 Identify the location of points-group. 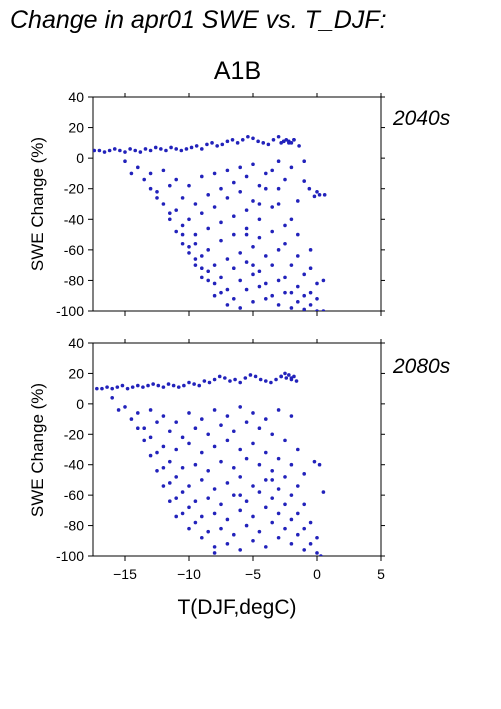
(210, 463).